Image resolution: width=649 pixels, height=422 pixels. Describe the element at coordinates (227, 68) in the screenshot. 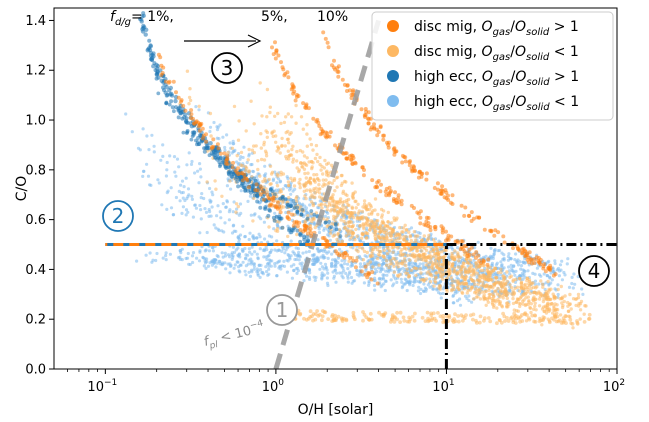

I see `circled-number-label: 3` at that location.